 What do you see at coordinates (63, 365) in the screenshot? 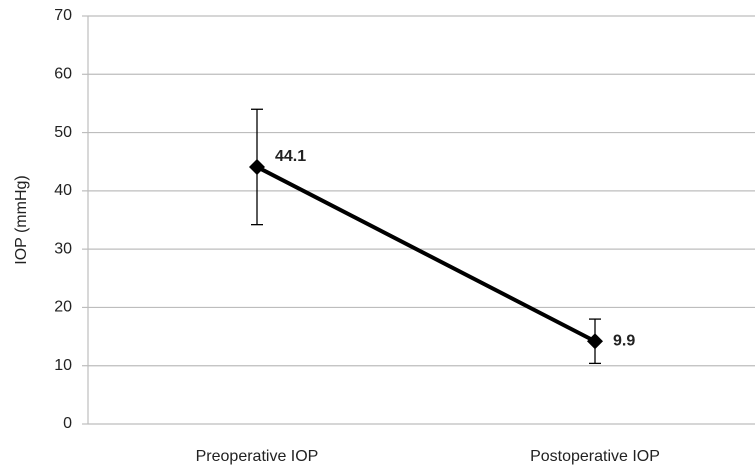
I see `y-tick-label: 10` at bounding box center [63, 365].